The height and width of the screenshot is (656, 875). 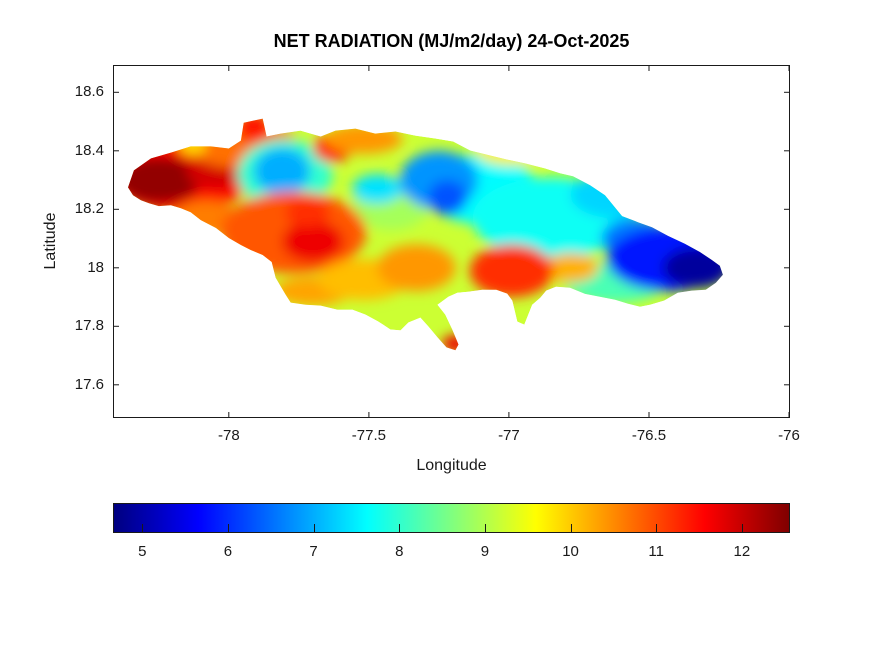 I want to click on y-tick-label: 17.6, so click(x=89, y=384).